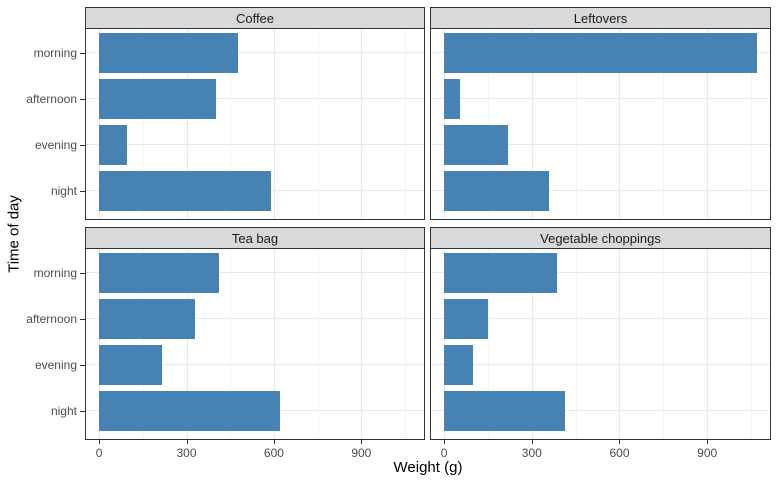 This screenshot has height=485, width=778. I want to click on facet-strip-leftovers: Leftovers, so click(600, 18).